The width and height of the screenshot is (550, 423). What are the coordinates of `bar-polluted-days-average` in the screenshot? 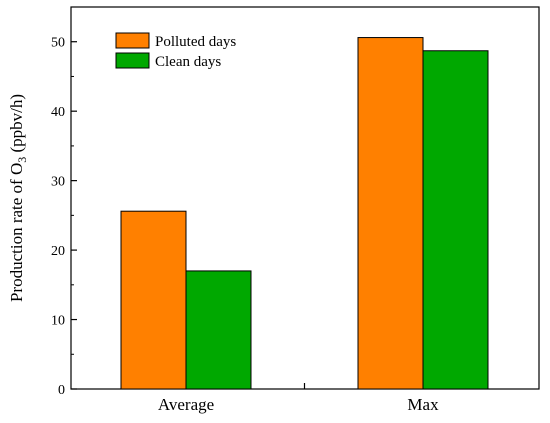 It's located at (153, 300).